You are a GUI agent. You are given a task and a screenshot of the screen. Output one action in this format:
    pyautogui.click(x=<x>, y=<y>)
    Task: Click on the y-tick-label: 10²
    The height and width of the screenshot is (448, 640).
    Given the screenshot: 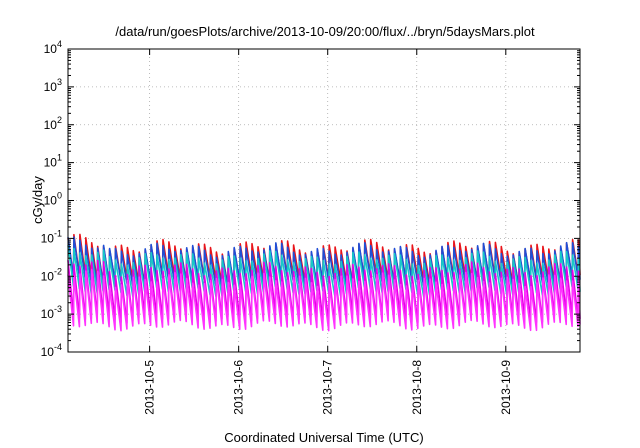 What is the action you would take?
    pyautogui.click(x=53, y=123)
    